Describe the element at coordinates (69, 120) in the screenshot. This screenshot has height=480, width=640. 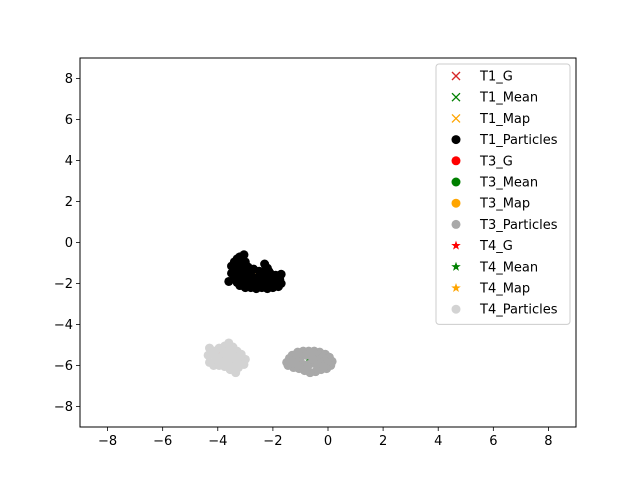
I see `y-tick-label: 6` at that location.